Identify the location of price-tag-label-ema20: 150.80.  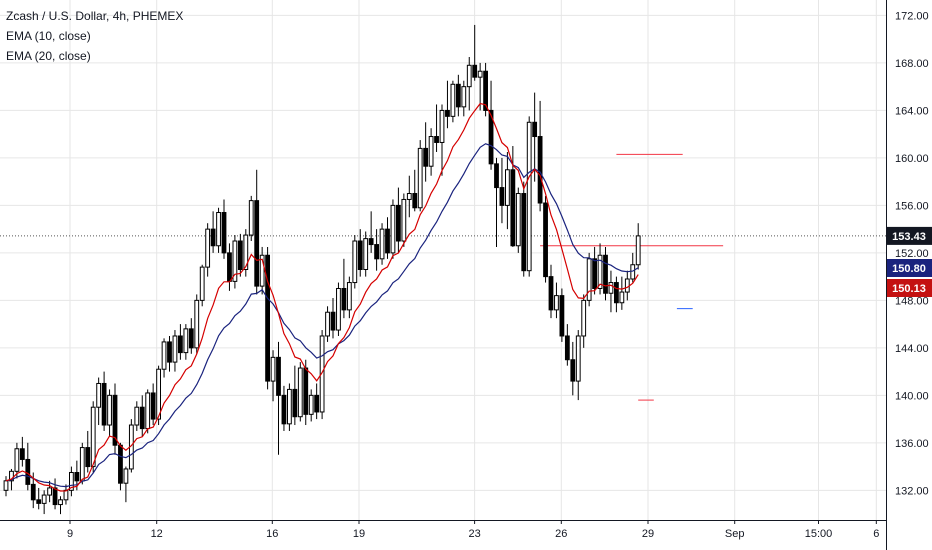
(909, 269).